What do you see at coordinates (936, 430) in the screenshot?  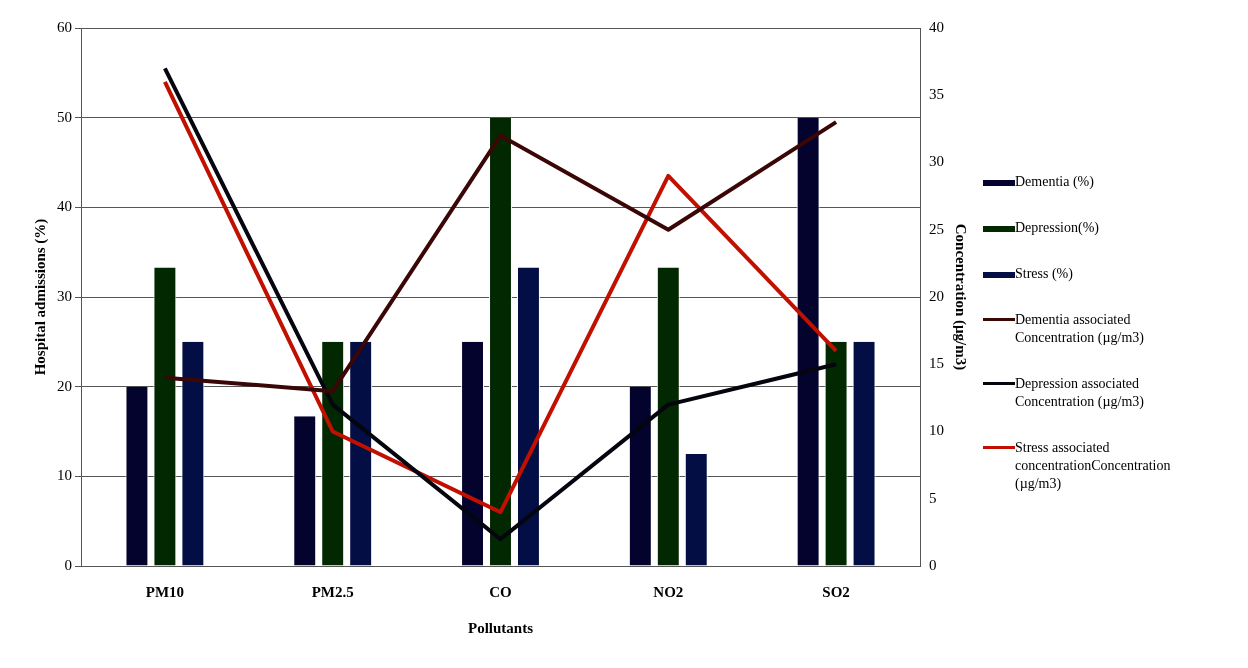 I see `y2-tick-label: 10` at bounding box center [936, 430].